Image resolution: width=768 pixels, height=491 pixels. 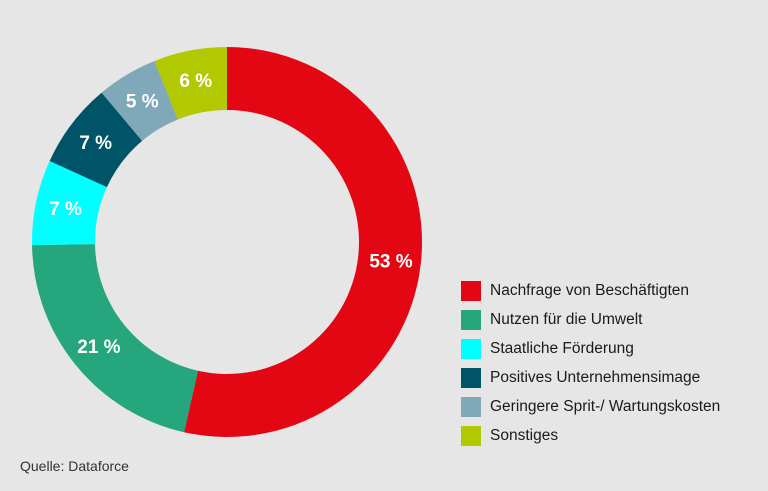 I want to click on legend-item: Staatliche Förderung, so click(x=590, y=348).